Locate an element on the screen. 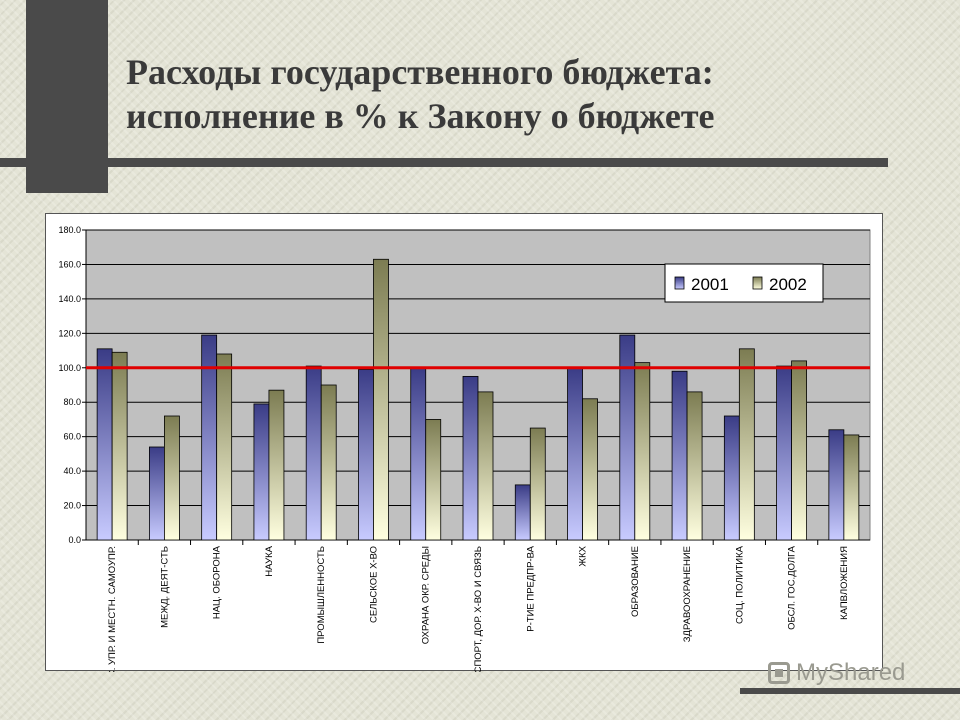 This screenshot has width=960, height=720. y-tick-label: 20.0 is located at coordinates (72, 506).